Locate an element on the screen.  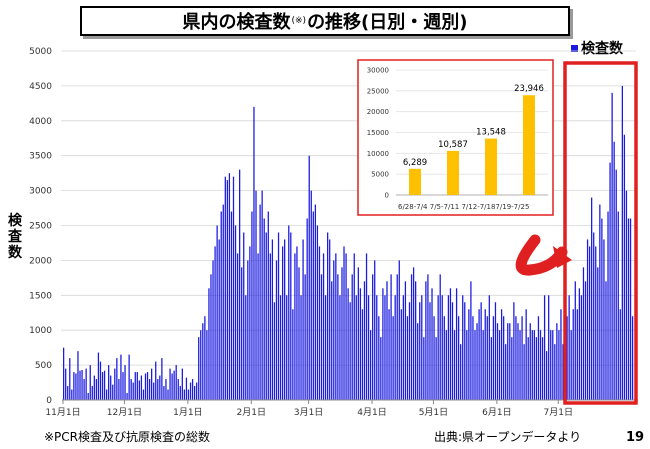
y-tick-label: 1000 is located at coordinates (40, 331).